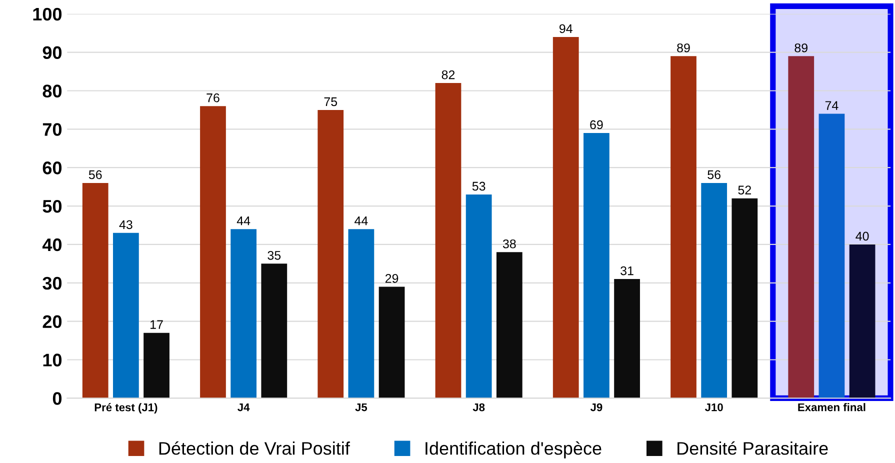 Image resolution: width=895 pixels, height=463 pixels. Describe the element at coordinates (753, 448) in the screenshot. I see `legend-label: Densité Parasitaire` at that location.